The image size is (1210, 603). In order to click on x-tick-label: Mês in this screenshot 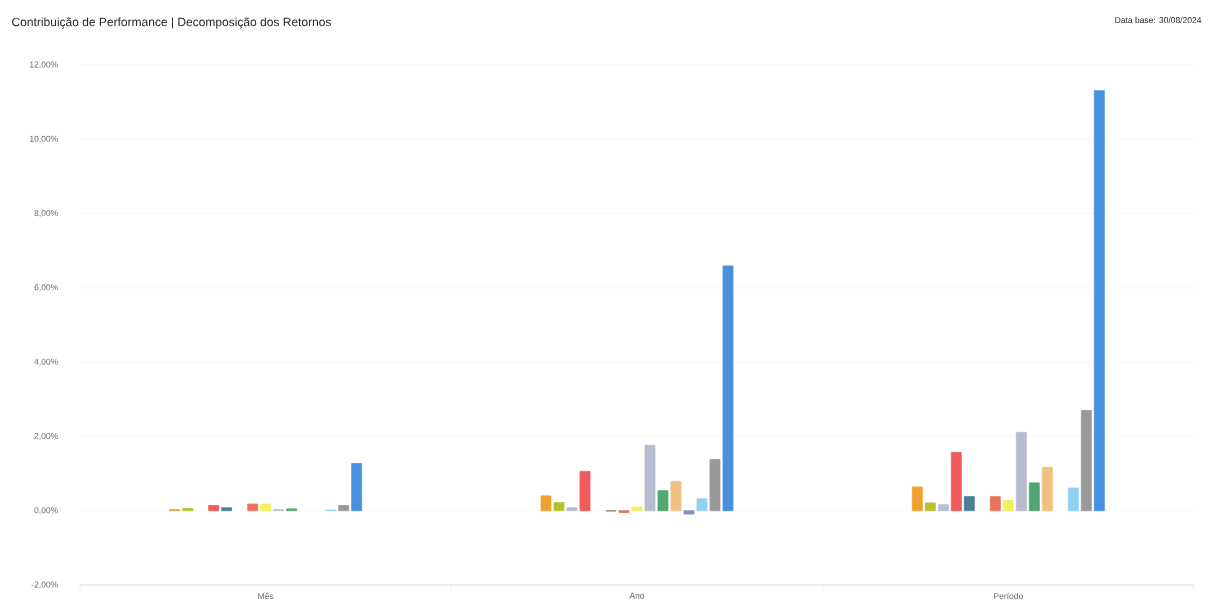, I will do `click(266, 596)`.